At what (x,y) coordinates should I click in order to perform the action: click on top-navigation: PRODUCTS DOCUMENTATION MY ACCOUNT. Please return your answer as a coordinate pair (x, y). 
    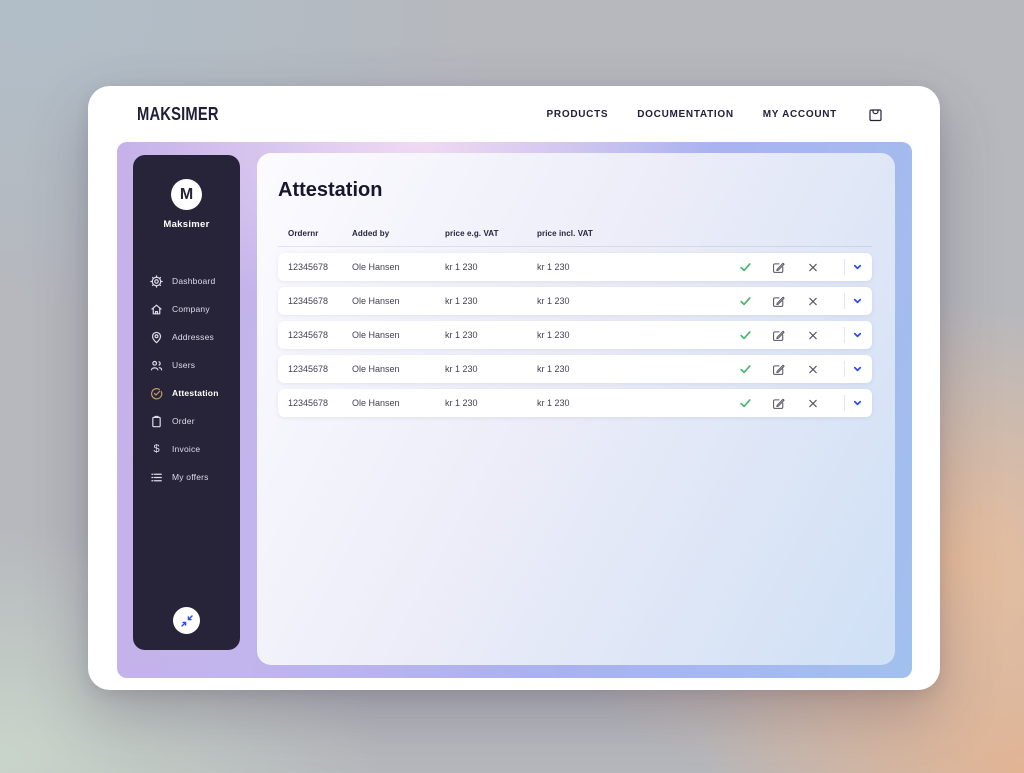
    Looking at the image, I should click on (743, 114).